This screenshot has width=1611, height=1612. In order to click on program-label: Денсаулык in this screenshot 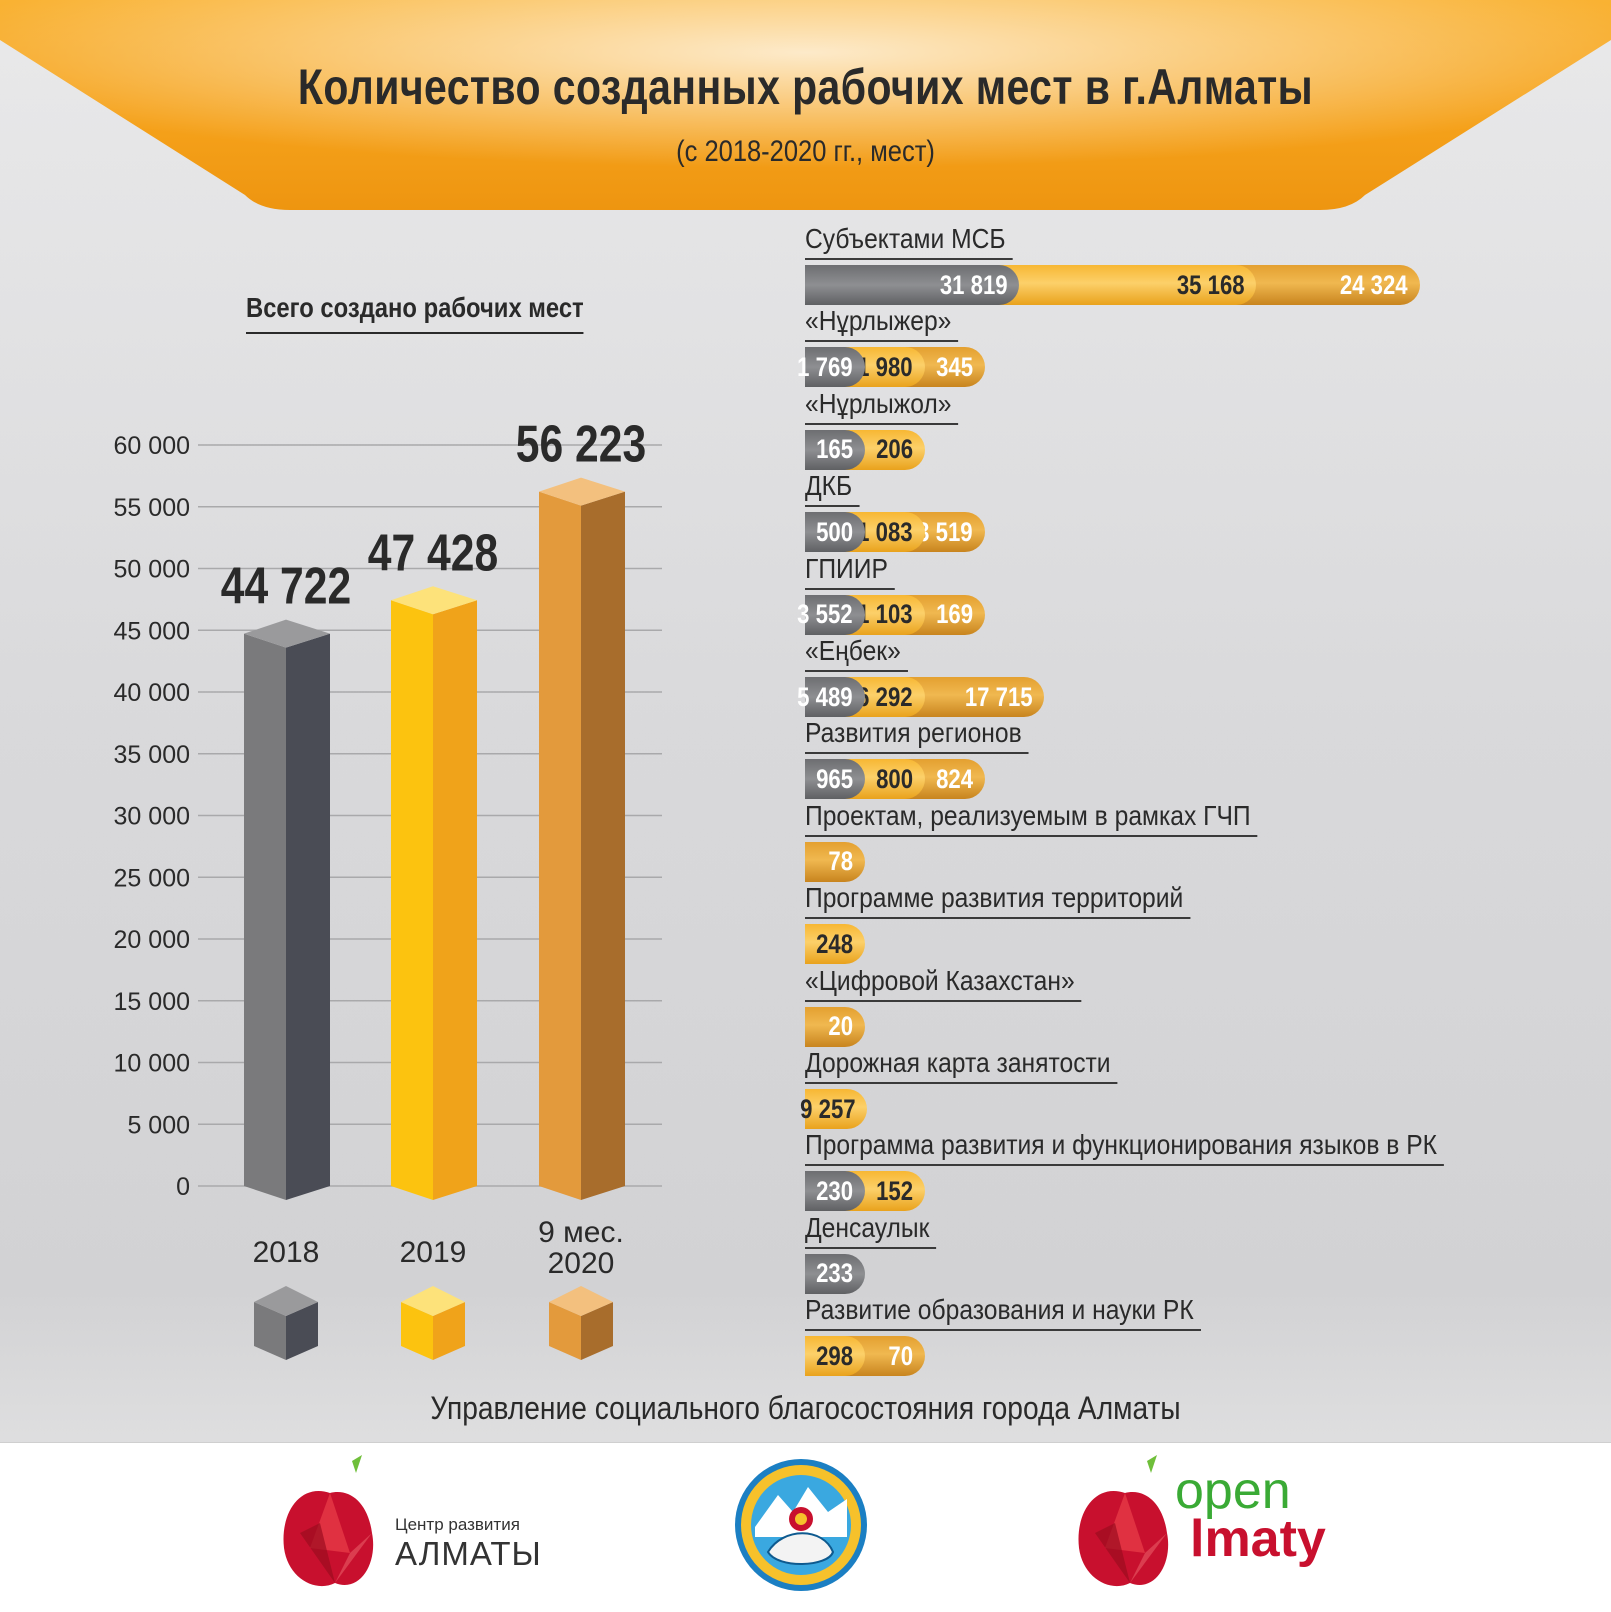, I will do `click(871, 1230)`.